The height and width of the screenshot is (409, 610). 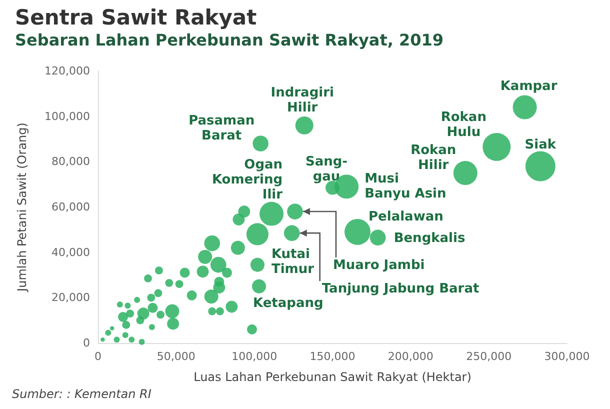 I want to click on text: Sumber: : Kementan RI, so click(x=82, y=394).